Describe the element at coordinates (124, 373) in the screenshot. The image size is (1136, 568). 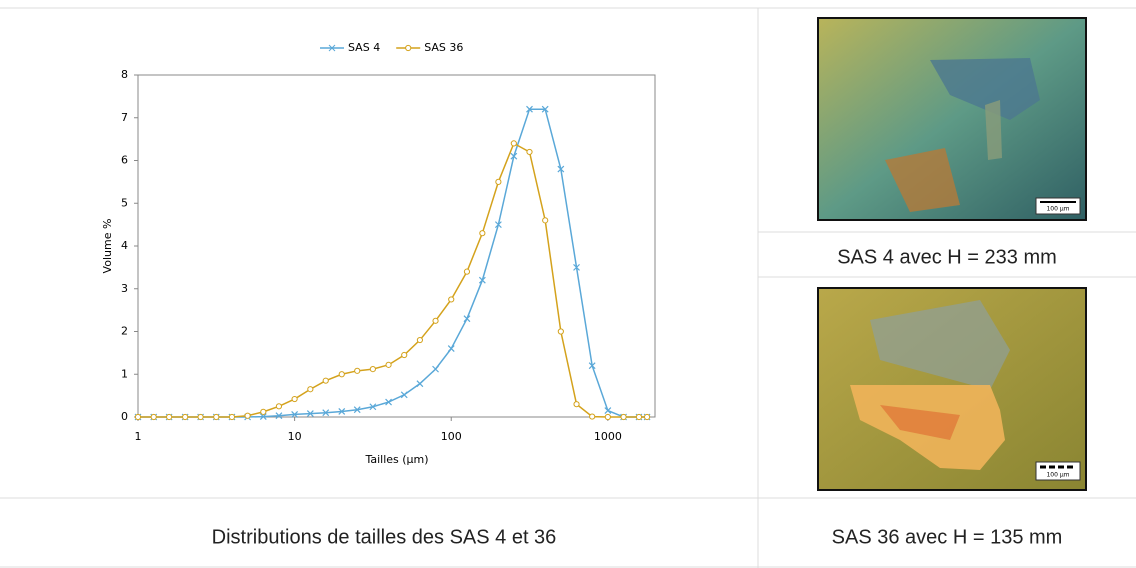
I see `y-tick-label: 1` at that location.